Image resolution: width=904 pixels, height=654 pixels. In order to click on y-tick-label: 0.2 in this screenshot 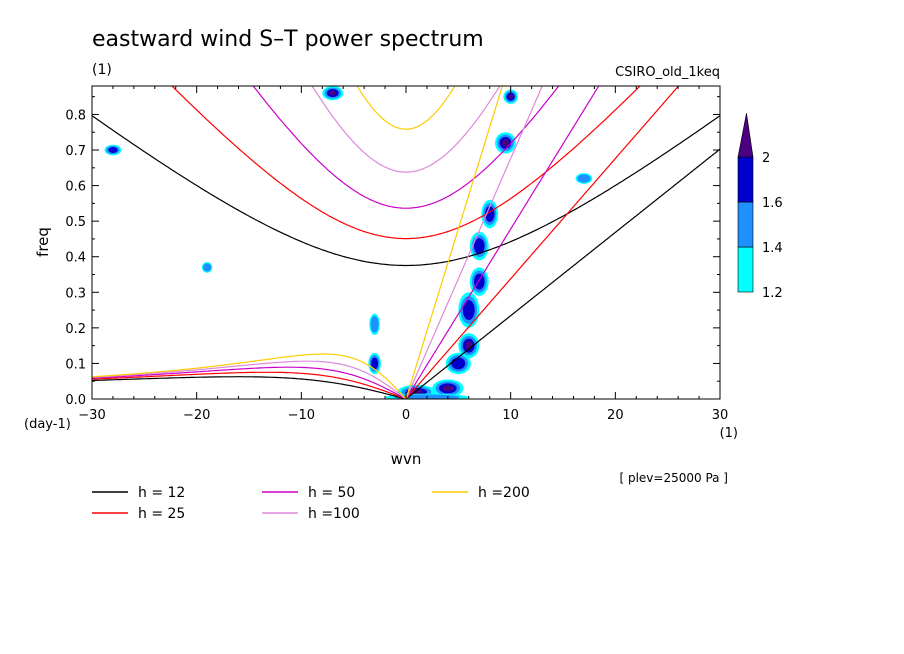, I will do `click(75, 329)`.